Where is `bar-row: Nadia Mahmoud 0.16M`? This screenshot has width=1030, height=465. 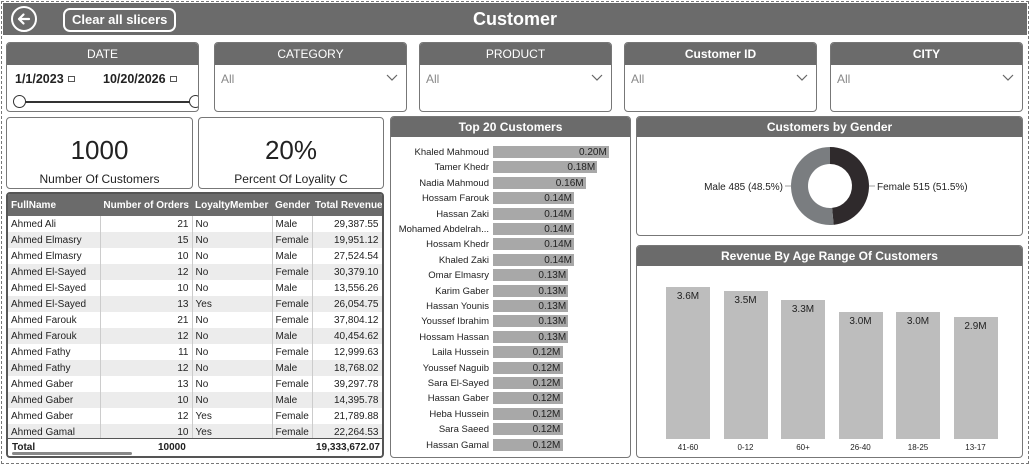 bar-row: Nadia Mahmoud 0.16M is located at coordinates (510, 183).